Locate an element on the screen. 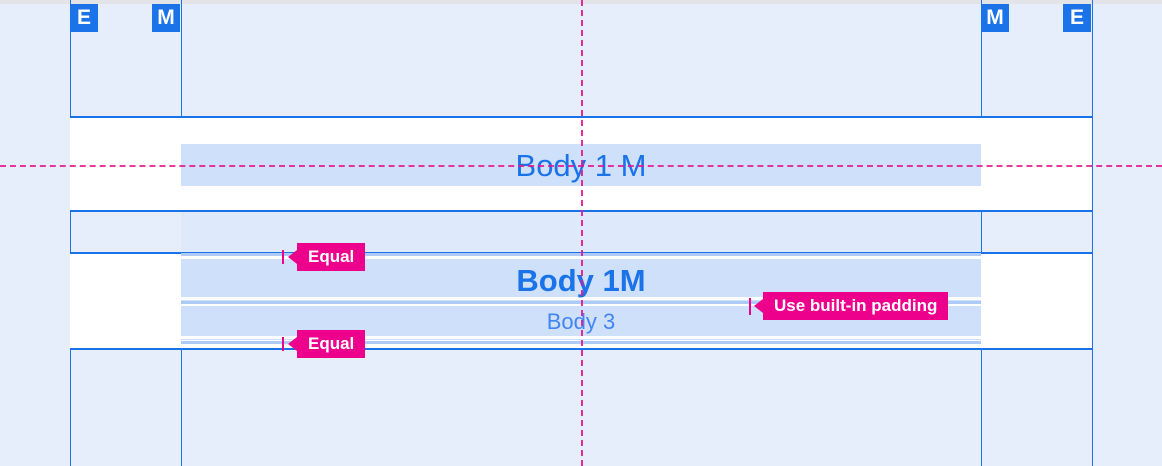  annotation-equal-top: Equal is located at coordinates (327, 257).